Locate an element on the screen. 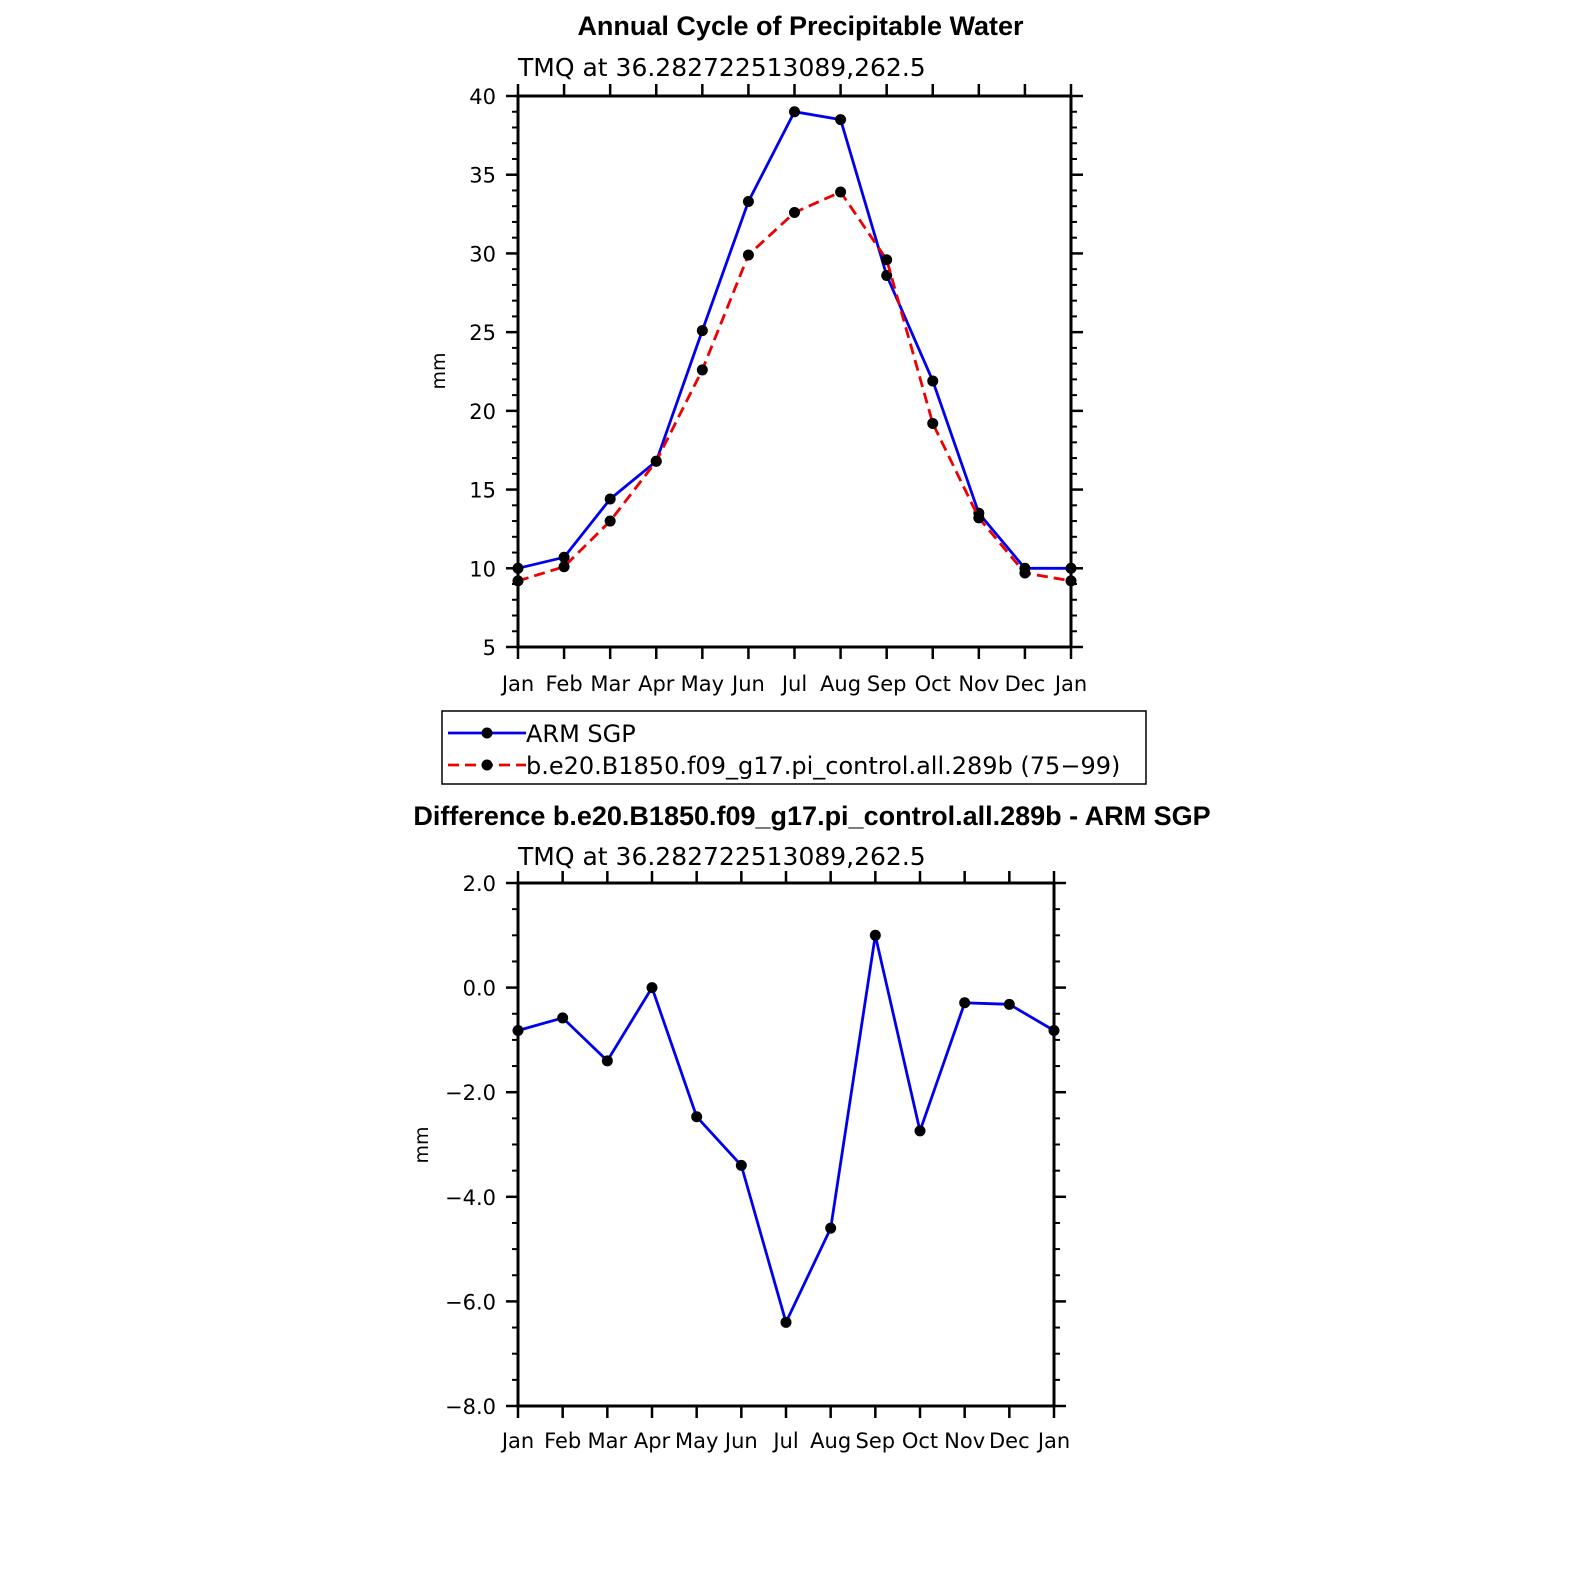  y-tick-label: 15 is located at coordinates (482, 491).